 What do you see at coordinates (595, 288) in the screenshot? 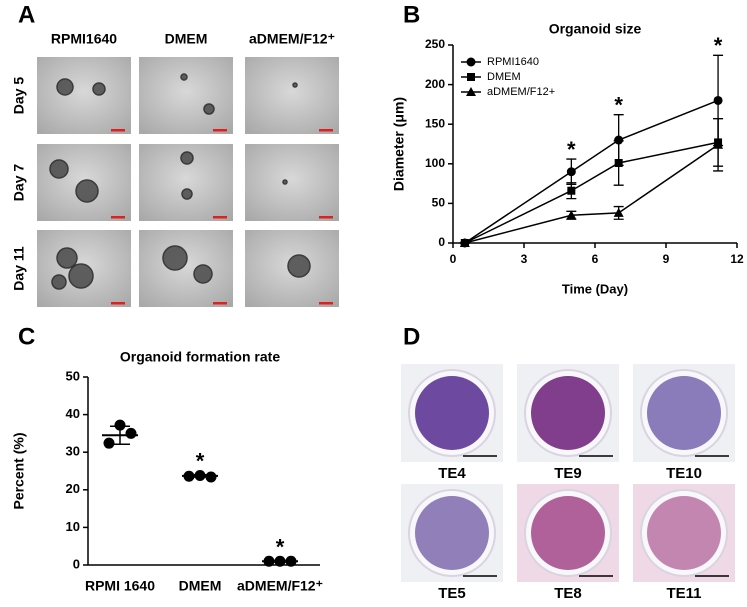
I see `x-axis-label: Time (Day)` at bounding box center [595, 288].